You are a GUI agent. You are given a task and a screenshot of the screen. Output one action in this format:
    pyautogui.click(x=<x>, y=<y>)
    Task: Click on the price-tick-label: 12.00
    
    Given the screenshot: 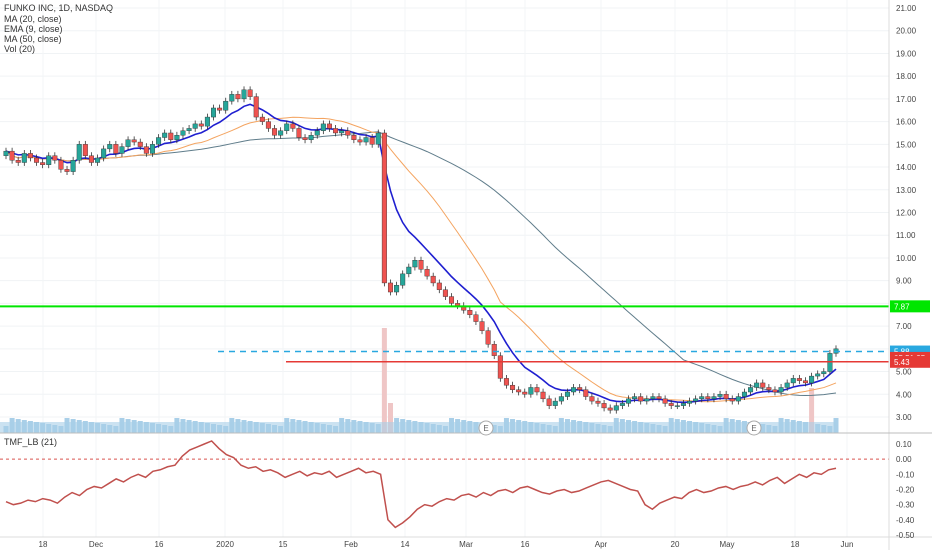 What is the action you would take?
    pyautogui.click(x=906, y=213)
    